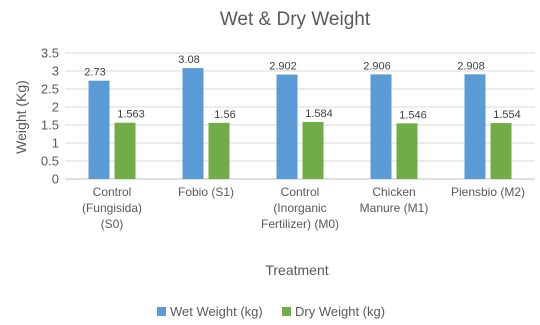 The width and height of the screenshot is (540, 325). What do you see at coordinates (413, 115) in the screenshot?
I see `data-label: 1.546` at bounding box center [413, 115].